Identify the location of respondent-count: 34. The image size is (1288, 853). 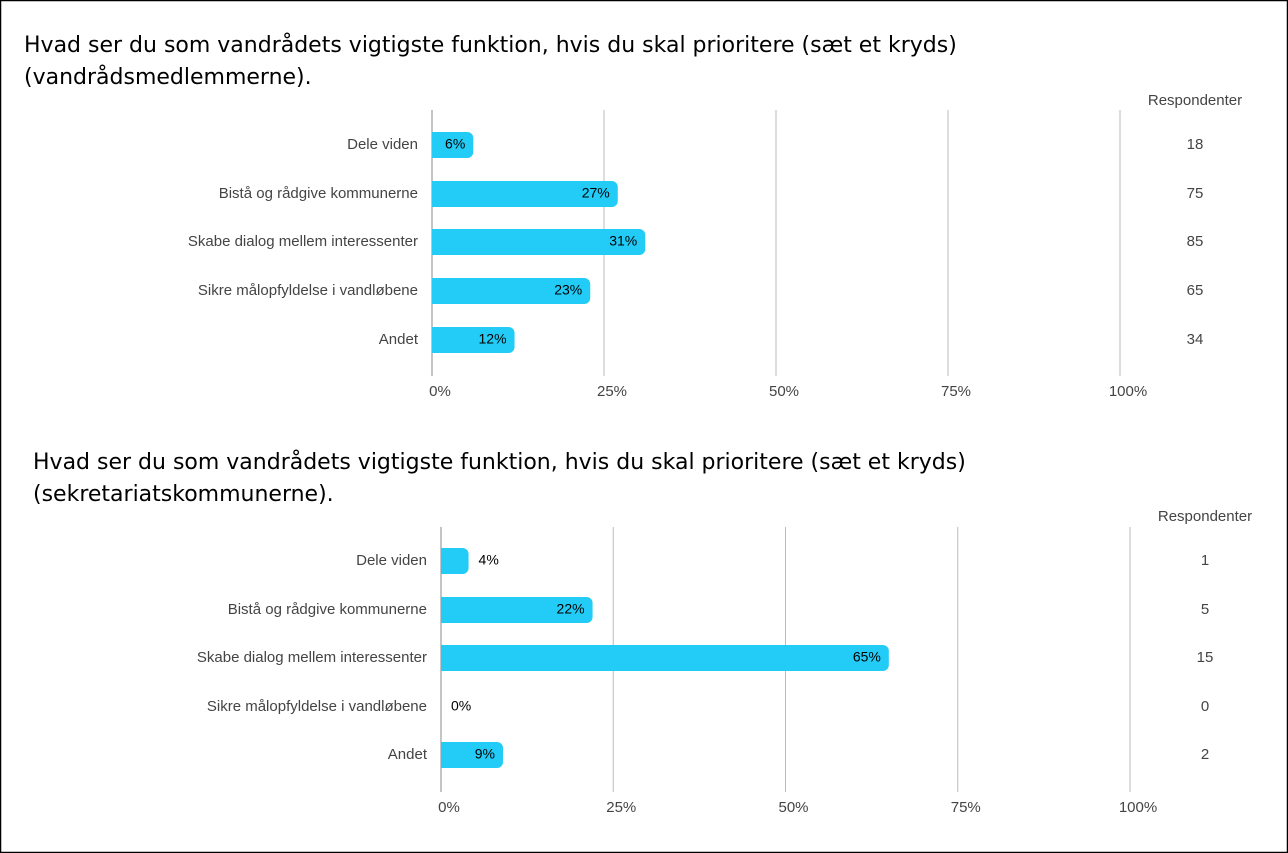
(1195, 339).